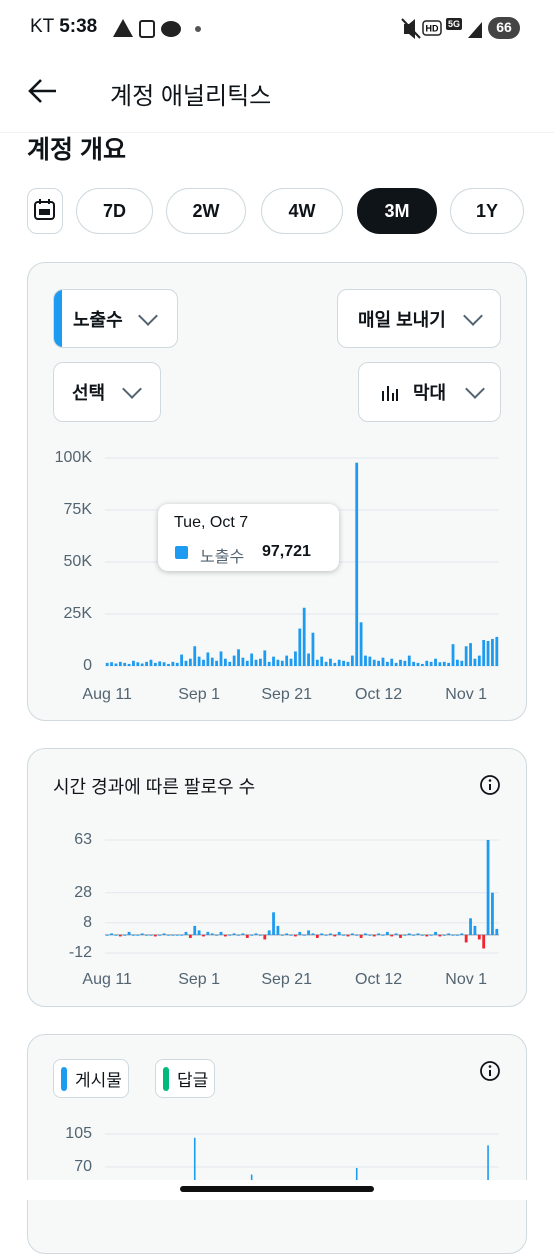  Describe the element at coordinates (76, 150) in the screenshot. I see `section-title: 계정 개요` at that location.